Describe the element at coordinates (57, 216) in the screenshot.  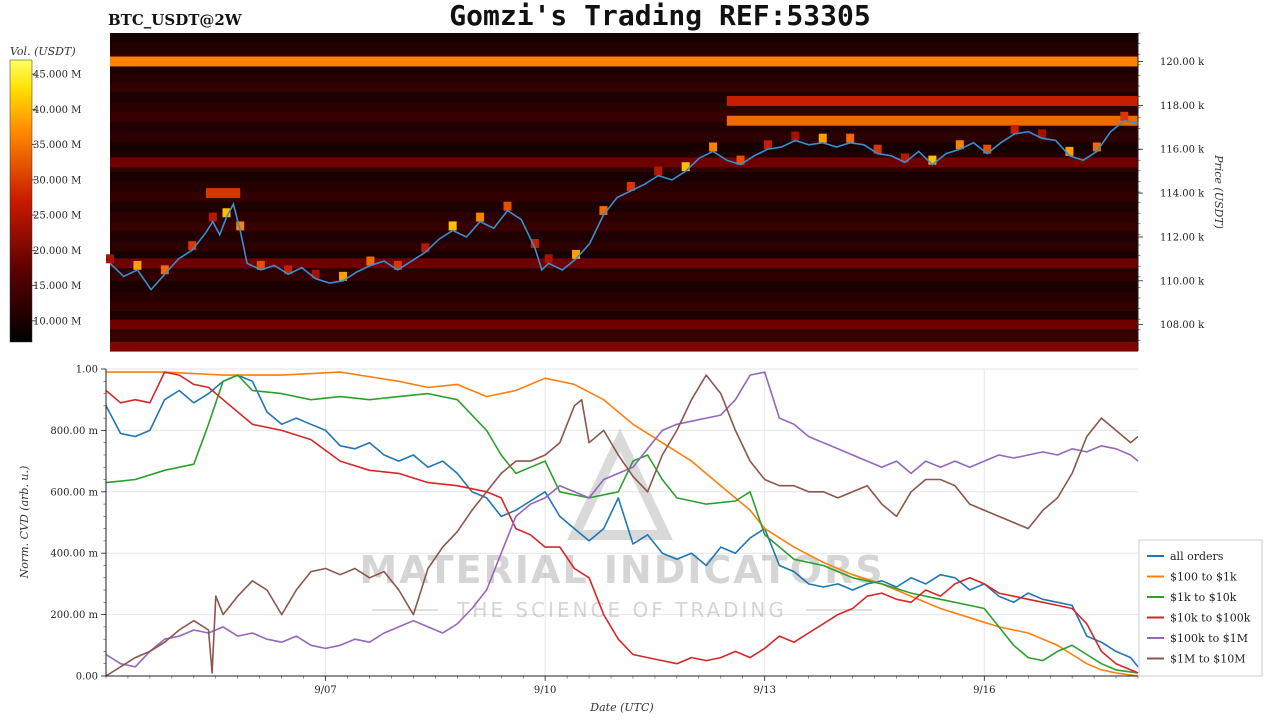
I see `colorbar-tick-label: 25.000 M` at that location.